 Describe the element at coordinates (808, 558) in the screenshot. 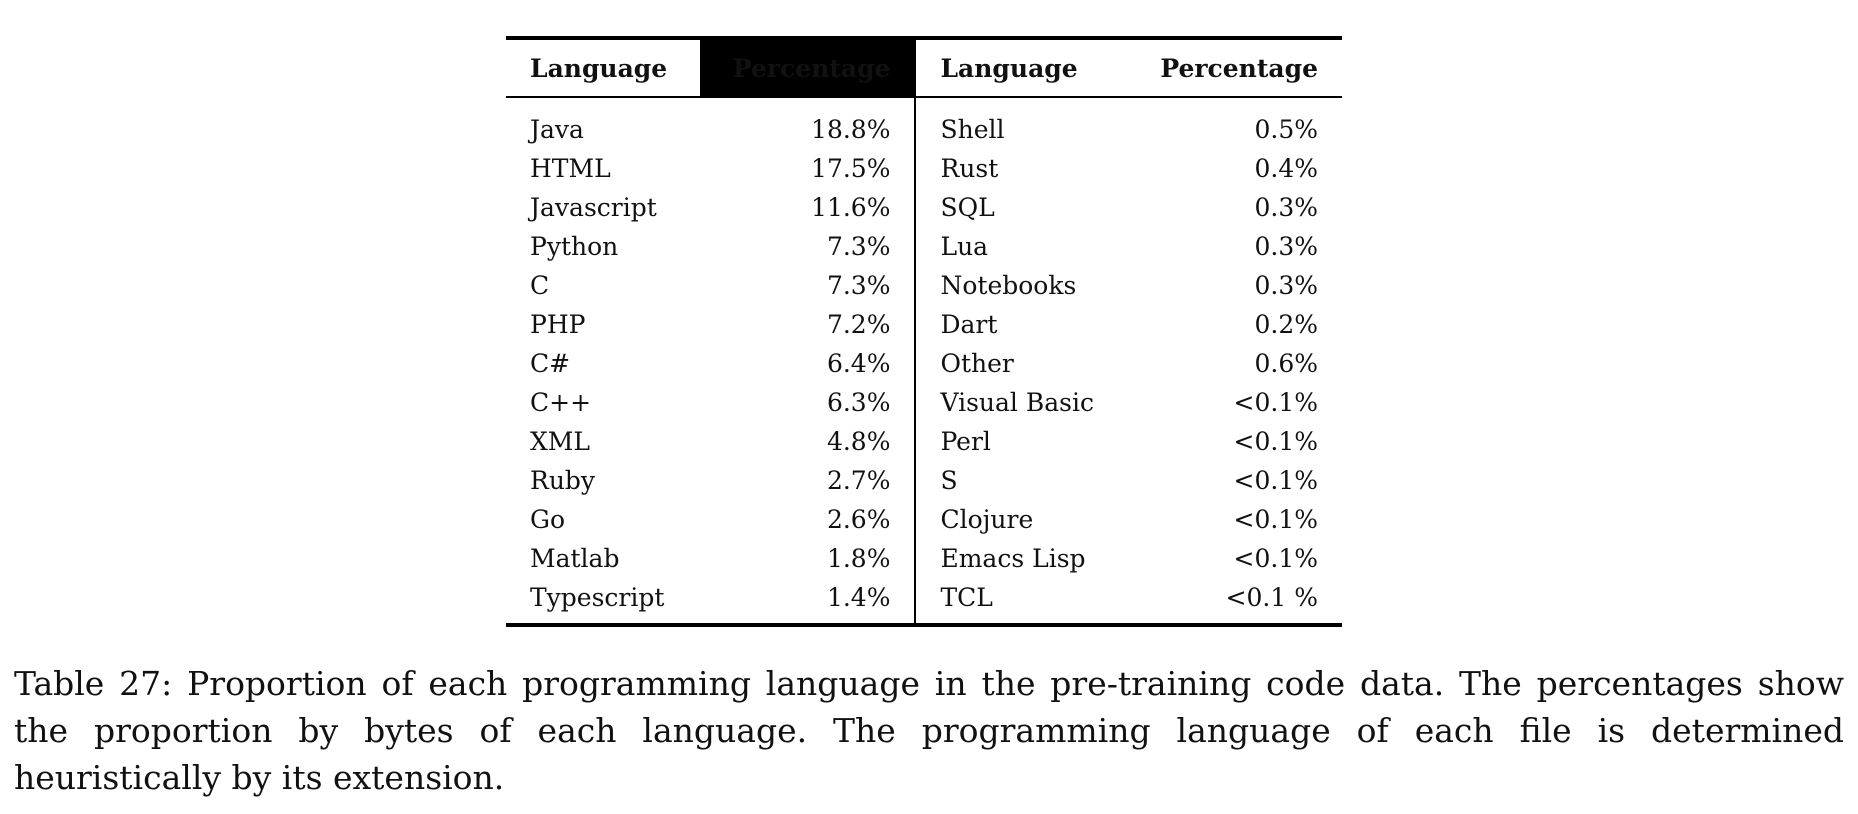

I see `percentage-cell: 1.8%` at that location.